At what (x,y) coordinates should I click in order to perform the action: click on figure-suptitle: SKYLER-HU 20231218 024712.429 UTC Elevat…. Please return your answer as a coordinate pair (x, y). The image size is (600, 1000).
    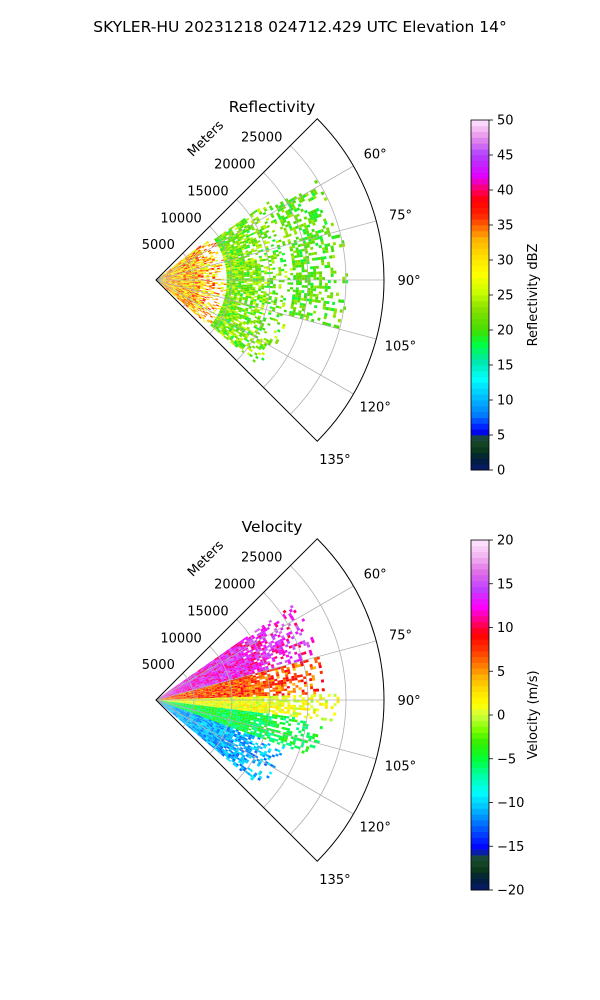
    Looking at the image, I should click on (300, 27).